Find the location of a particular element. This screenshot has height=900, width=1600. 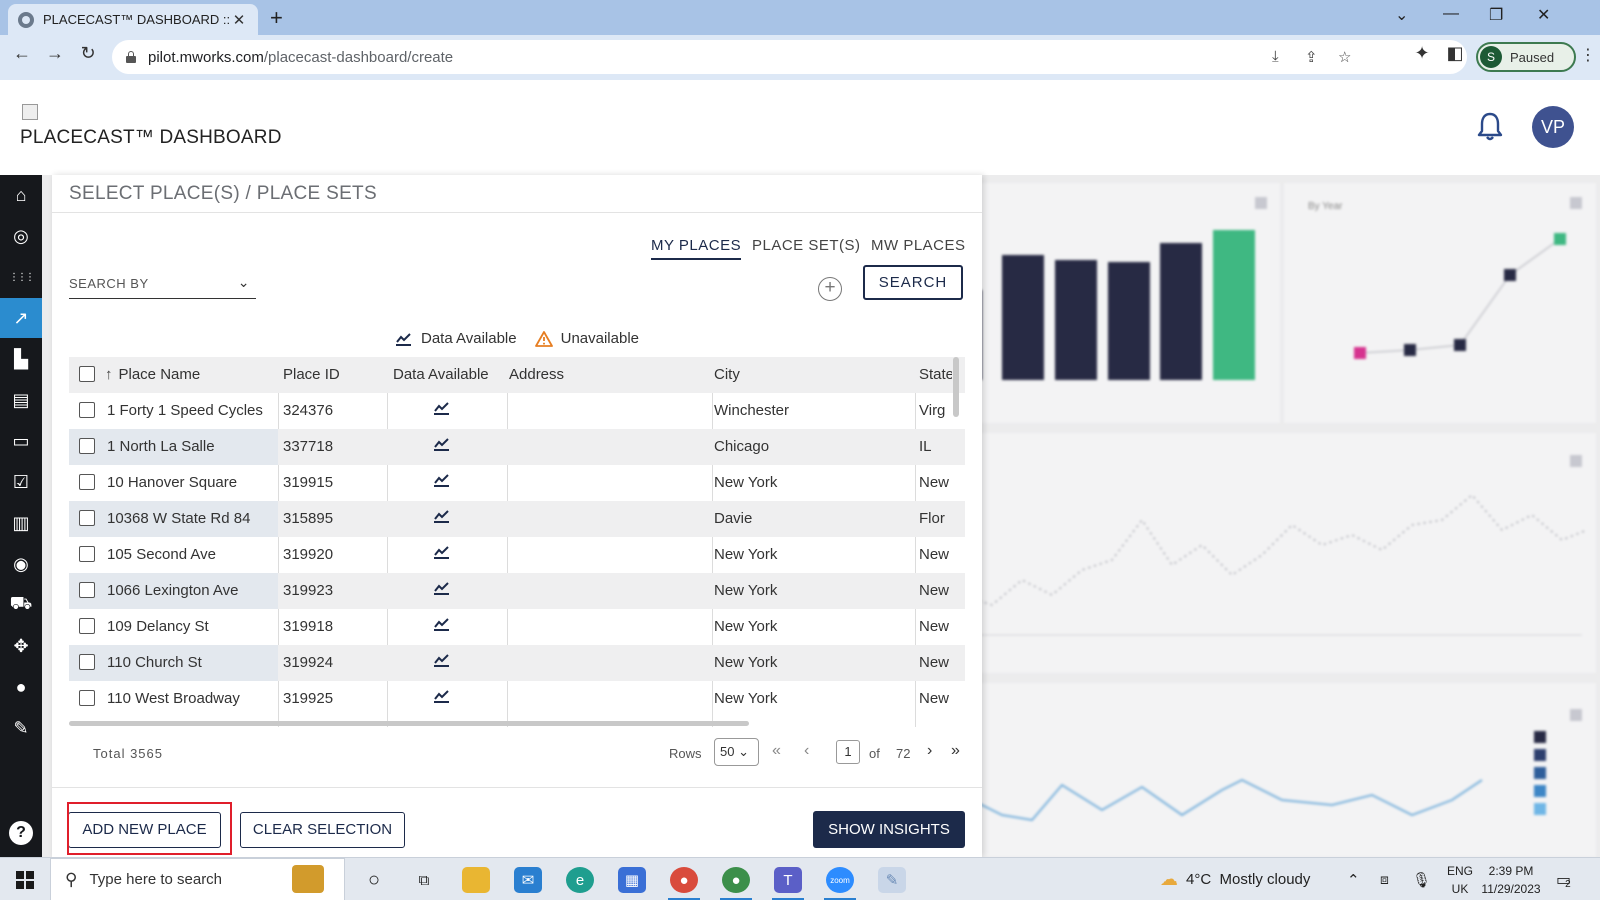

extensions-icon: ✦ is located at coordinates (1422, 53).